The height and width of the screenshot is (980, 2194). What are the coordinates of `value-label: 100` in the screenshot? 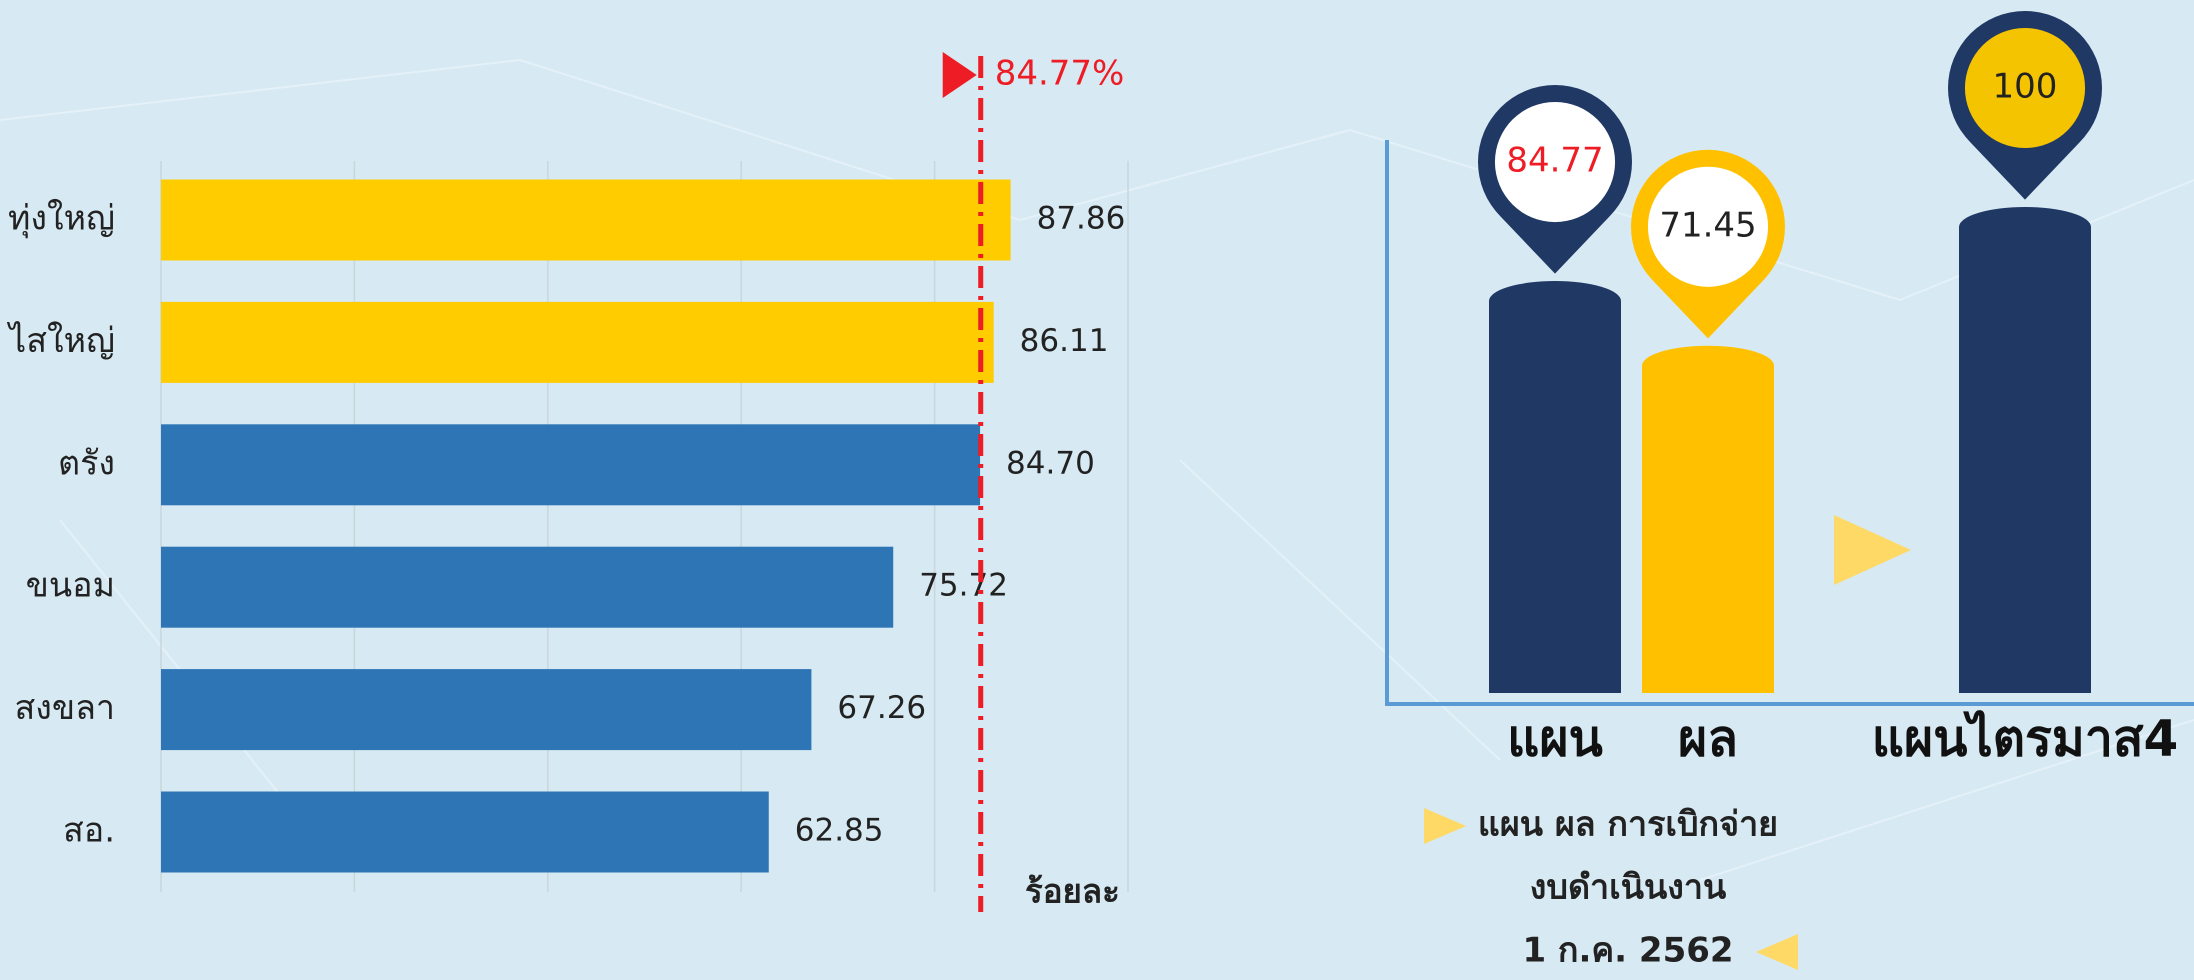 It's located at (2025, 87).